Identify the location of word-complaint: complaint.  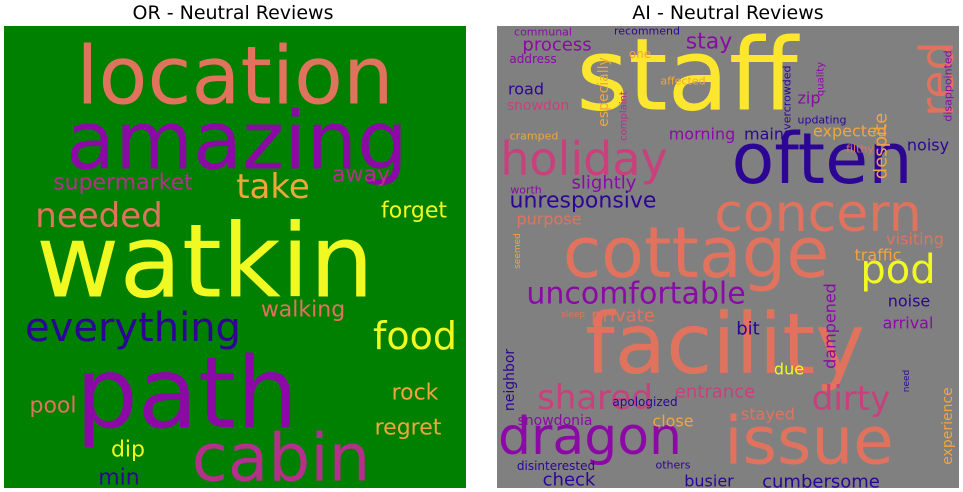
(624, 116).